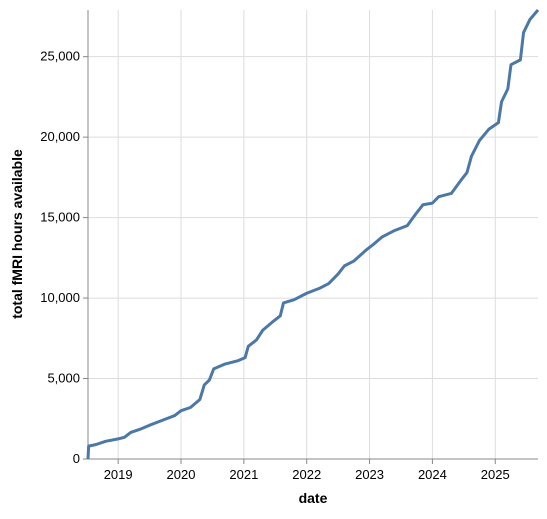 The height and width of the screenshot is (519, 547). What do you see at coordinates (369, 474) in the screenshot?
I see `x-tick-label: 2023` at bounding box center [369, 474].